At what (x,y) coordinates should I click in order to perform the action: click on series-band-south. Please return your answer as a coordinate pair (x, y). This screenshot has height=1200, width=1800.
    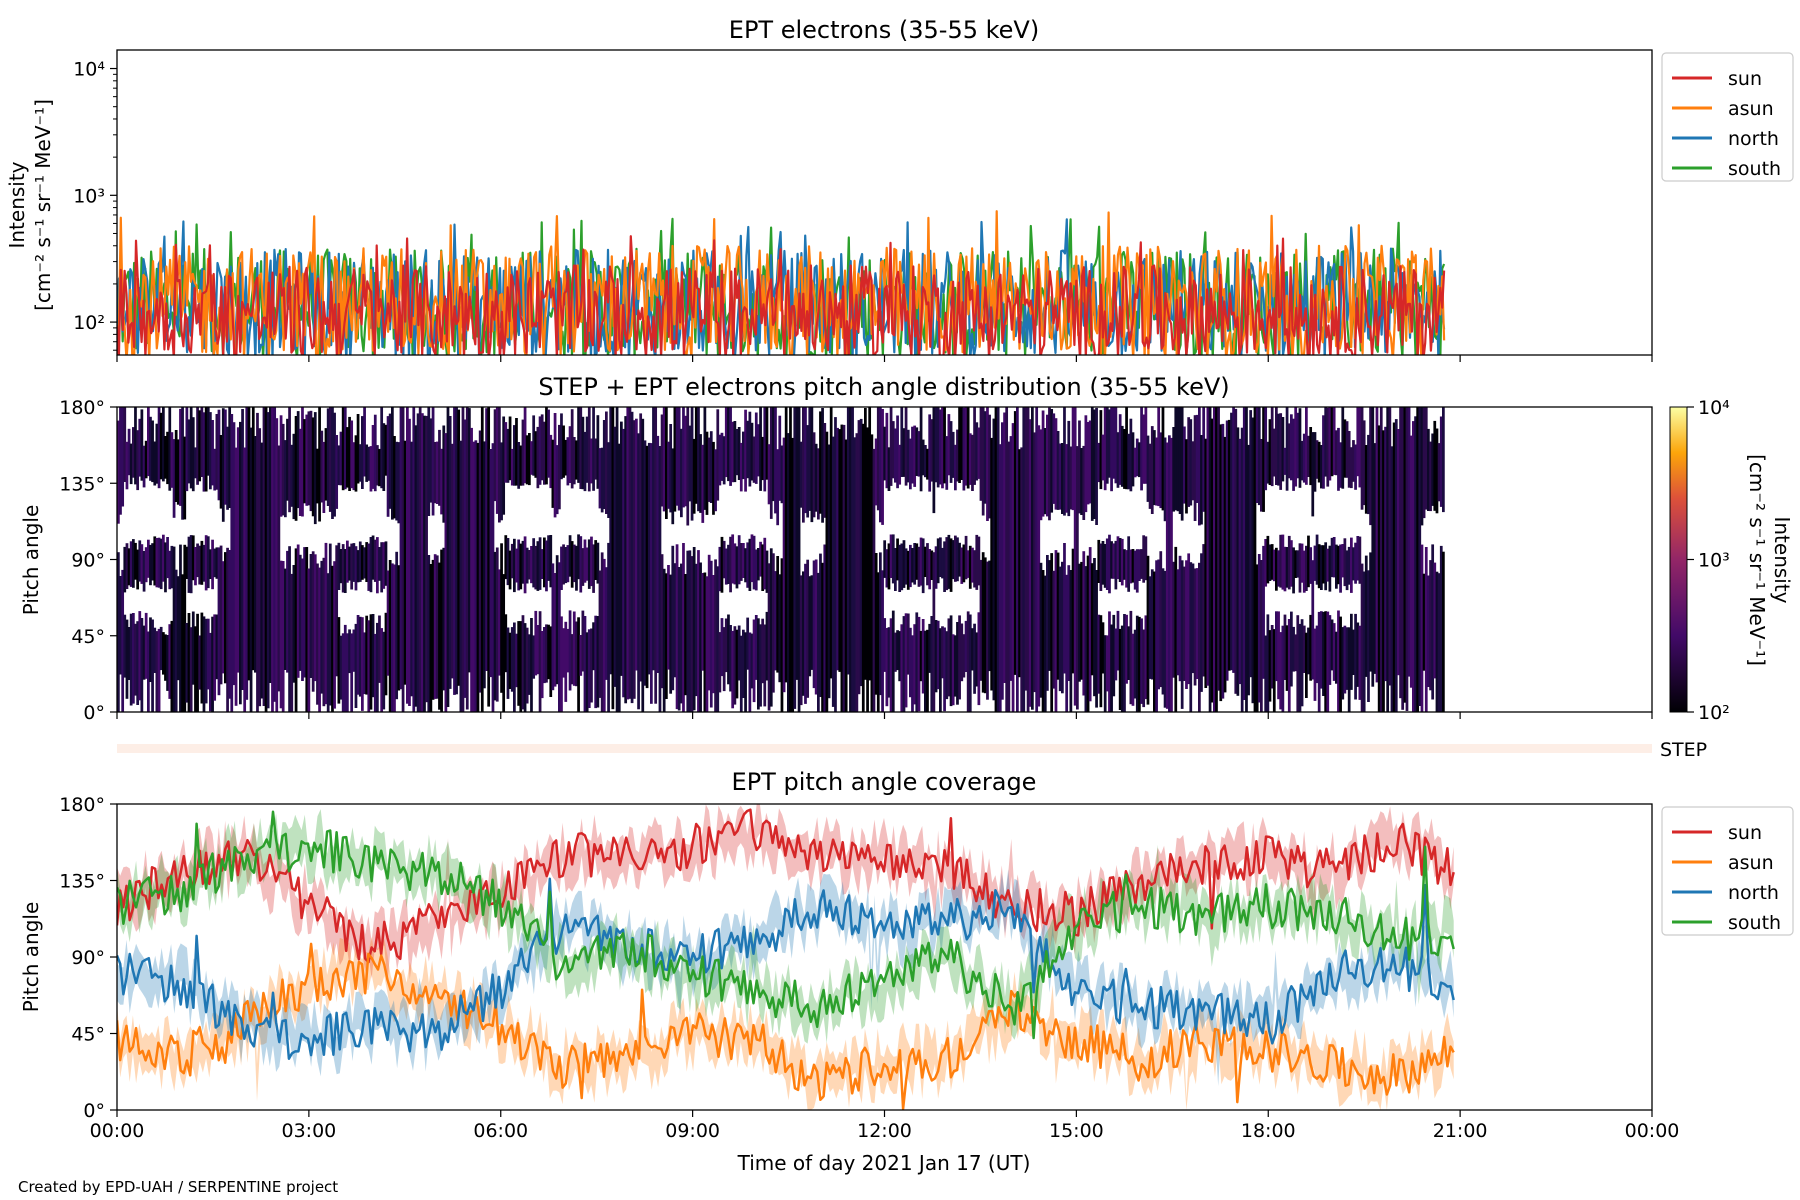
    Looking at the image, I should click on (785, 926).